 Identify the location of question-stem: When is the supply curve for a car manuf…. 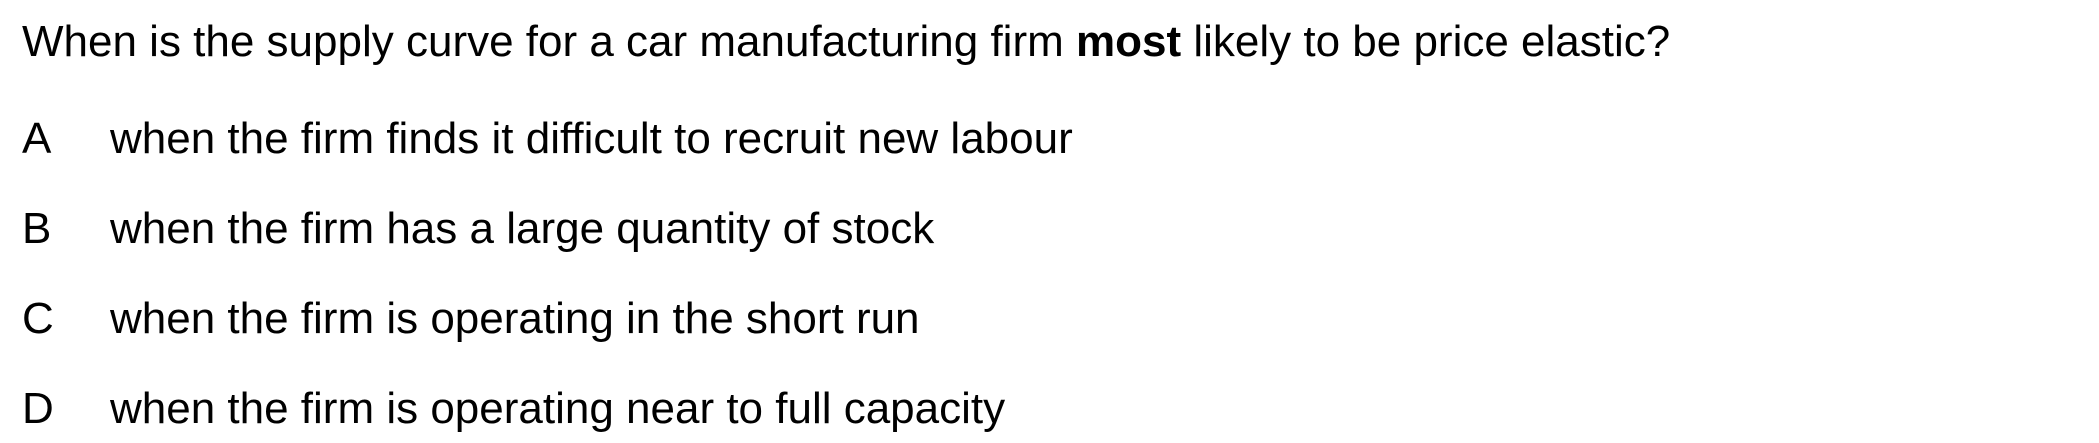
(846, 42).